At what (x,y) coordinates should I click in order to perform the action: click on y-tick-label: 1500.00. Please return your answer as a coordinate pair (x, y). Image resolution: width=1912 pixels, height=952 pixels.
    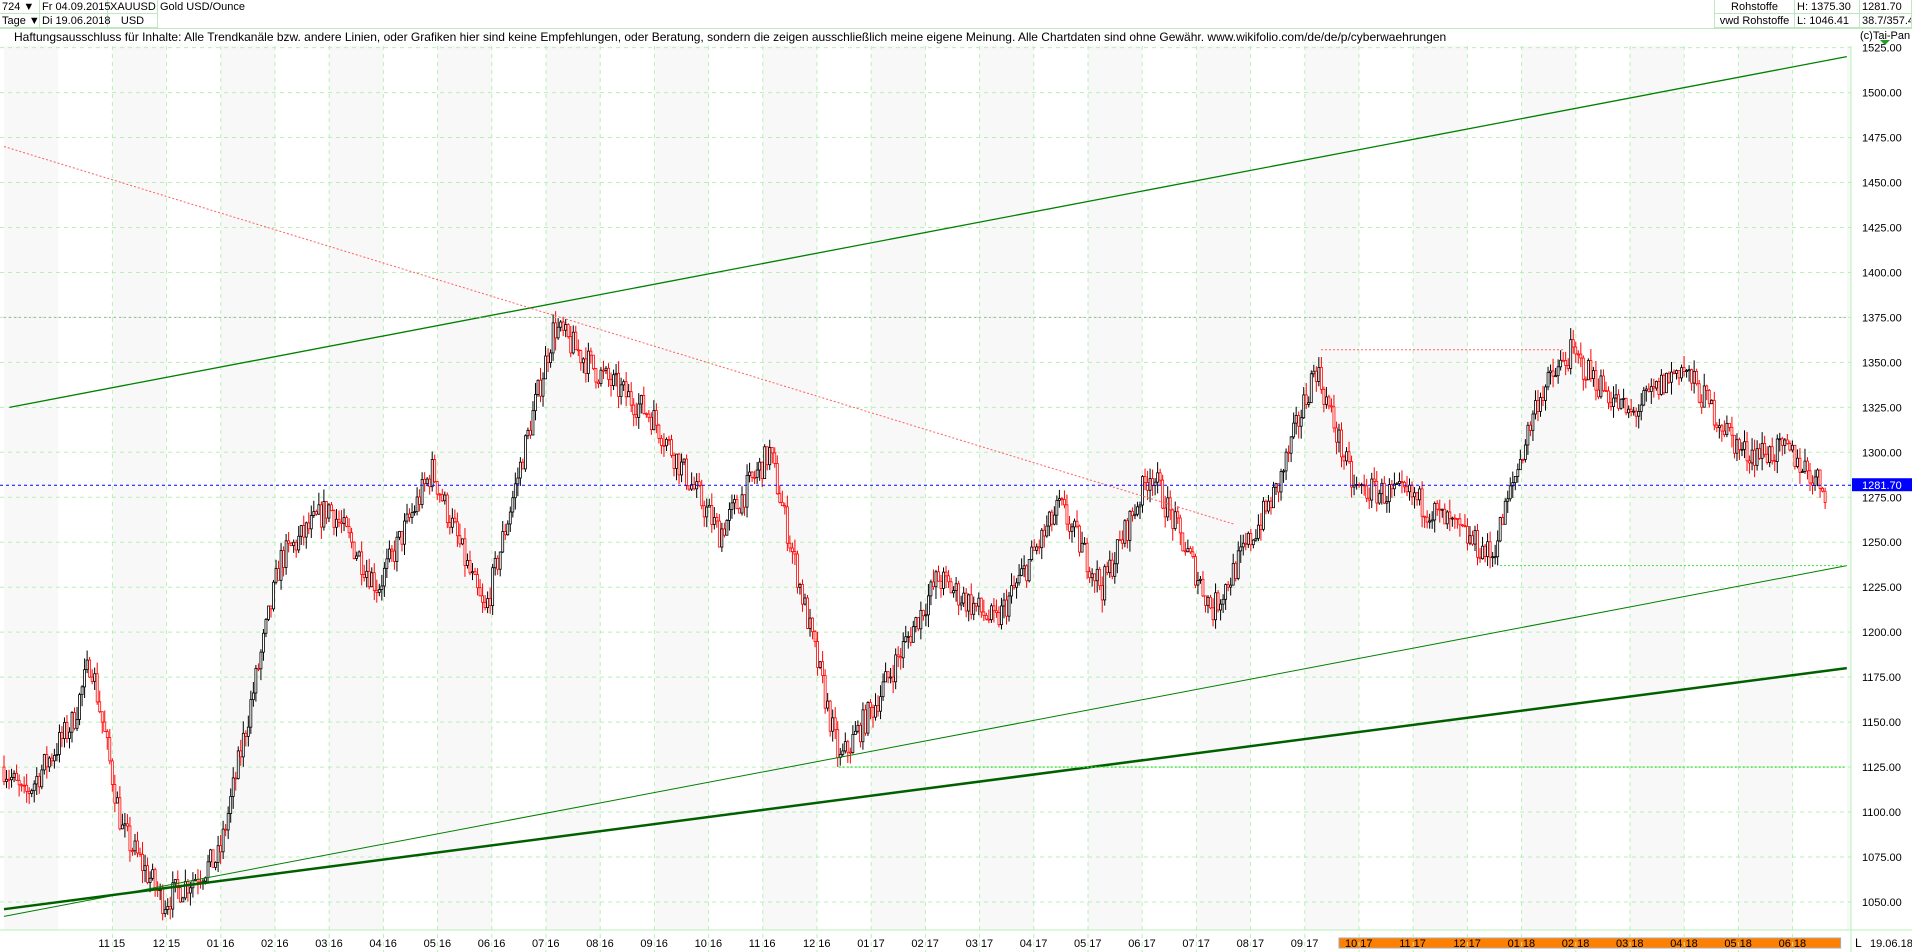
    Looking at the image, I should click on (1882, 94).